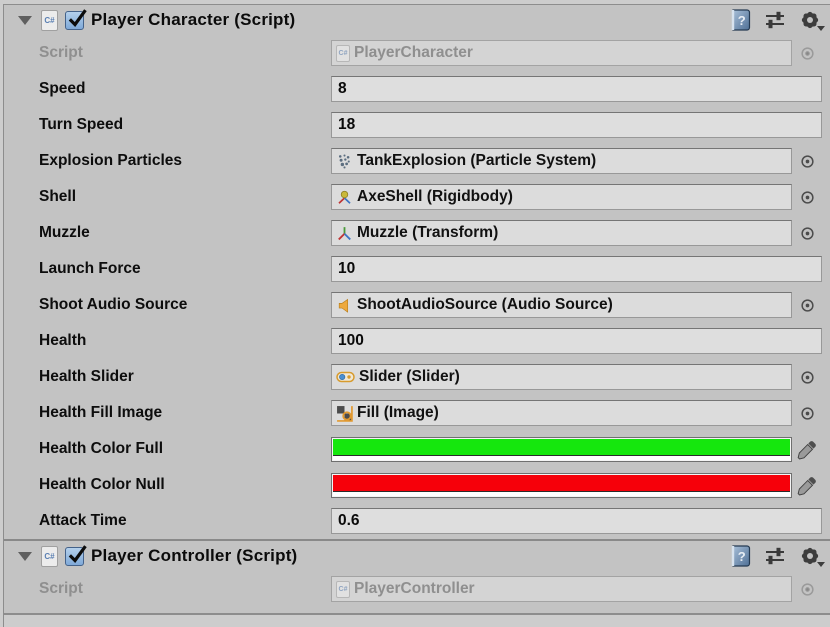  What do you see at coordinates (193, 19) in the screenshot?
I see `component-title: Player Character (Script)` at bounding box center [193, 19].